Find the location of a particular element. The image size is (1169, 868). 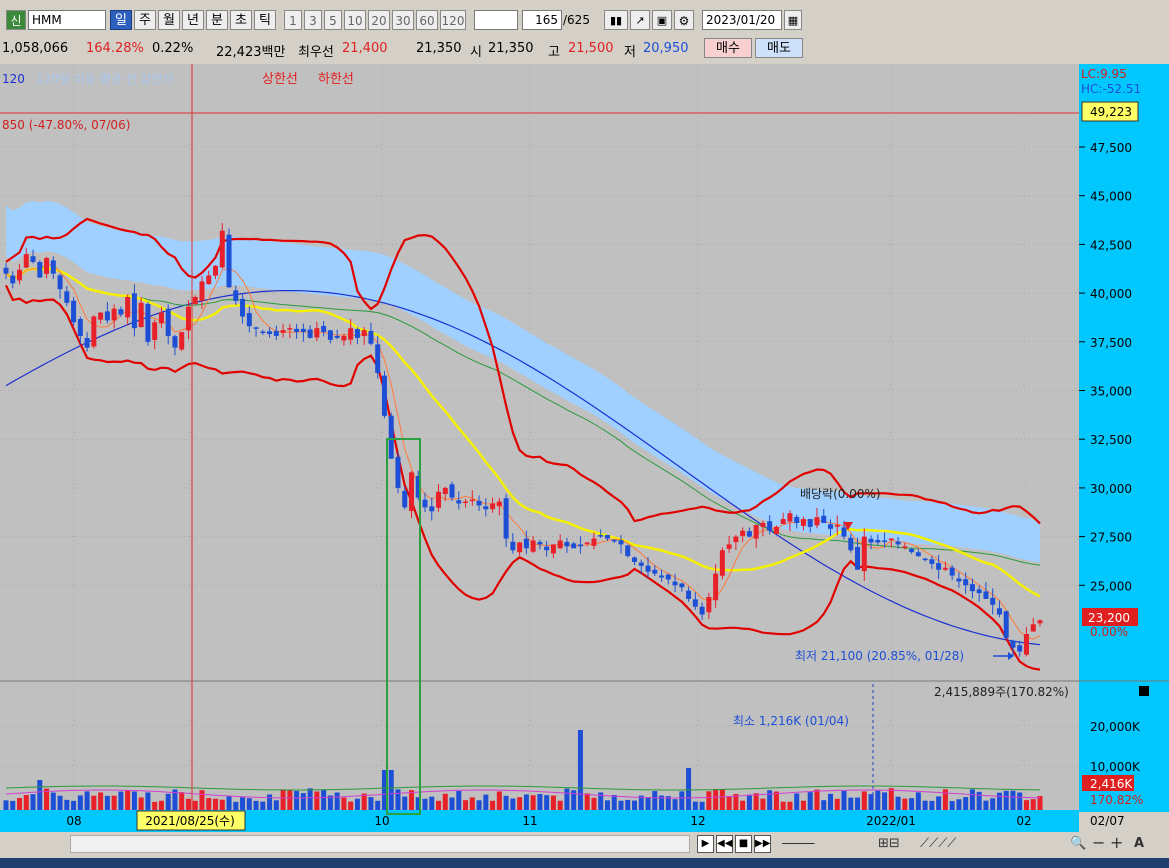

gear-icon: ⚙ is located at coordinates (684, 20).